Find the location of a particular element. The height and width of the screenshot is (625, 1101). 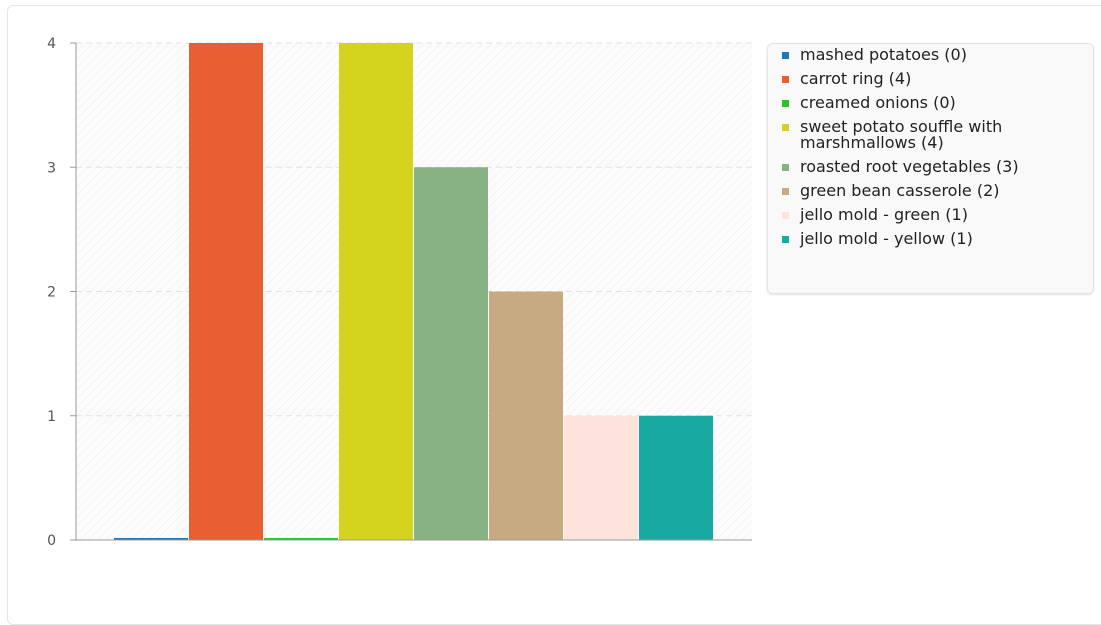

legend-item: jello mold - yellow (1) is located at coordinates (937, 239).